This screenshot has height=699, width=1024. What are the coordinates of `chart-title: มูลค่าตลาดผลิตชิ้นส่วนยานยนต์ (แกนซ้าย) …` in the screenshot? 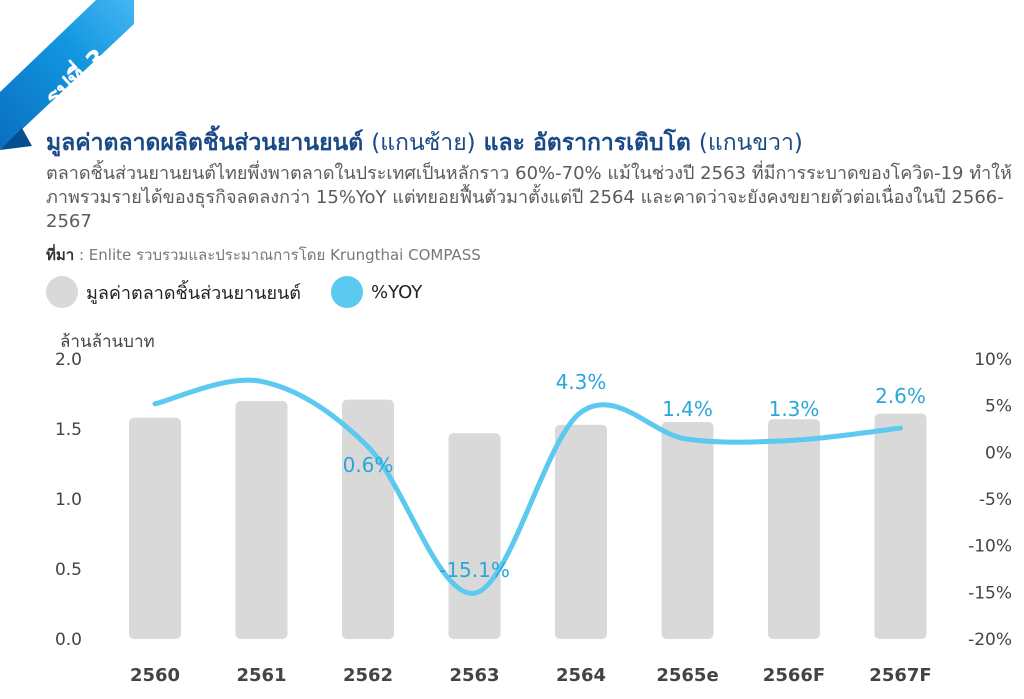 It's located at (424, 143).